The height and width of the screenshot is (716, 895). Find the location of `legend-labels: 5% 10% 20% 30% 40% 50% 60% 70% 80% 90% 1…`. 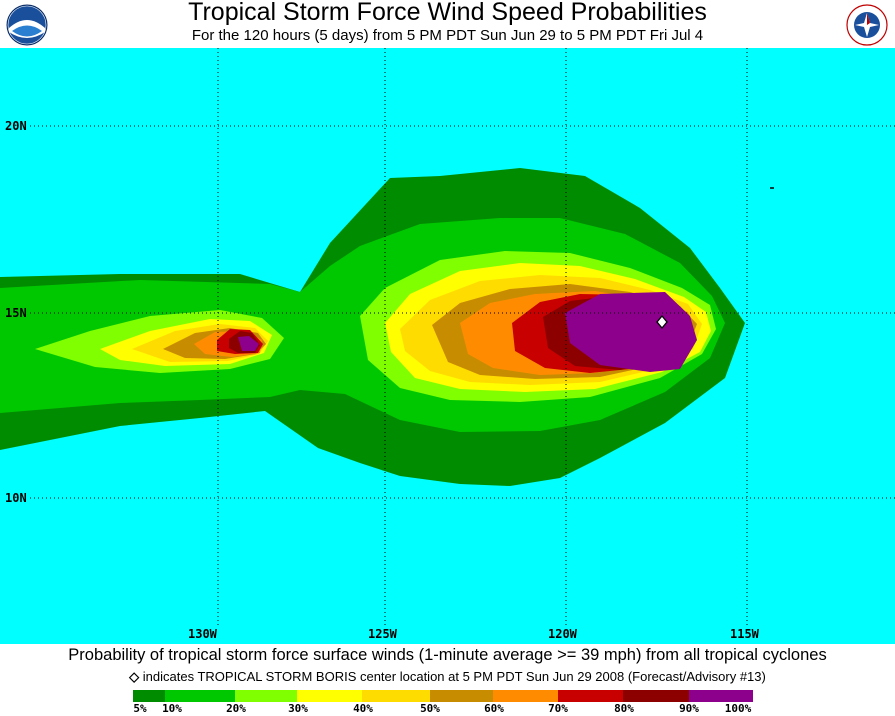

legend-labels: 5% 10% 20% 30% 40% 50% 60% 70% 80% 90% 1… is located at coordinates (447, 709).